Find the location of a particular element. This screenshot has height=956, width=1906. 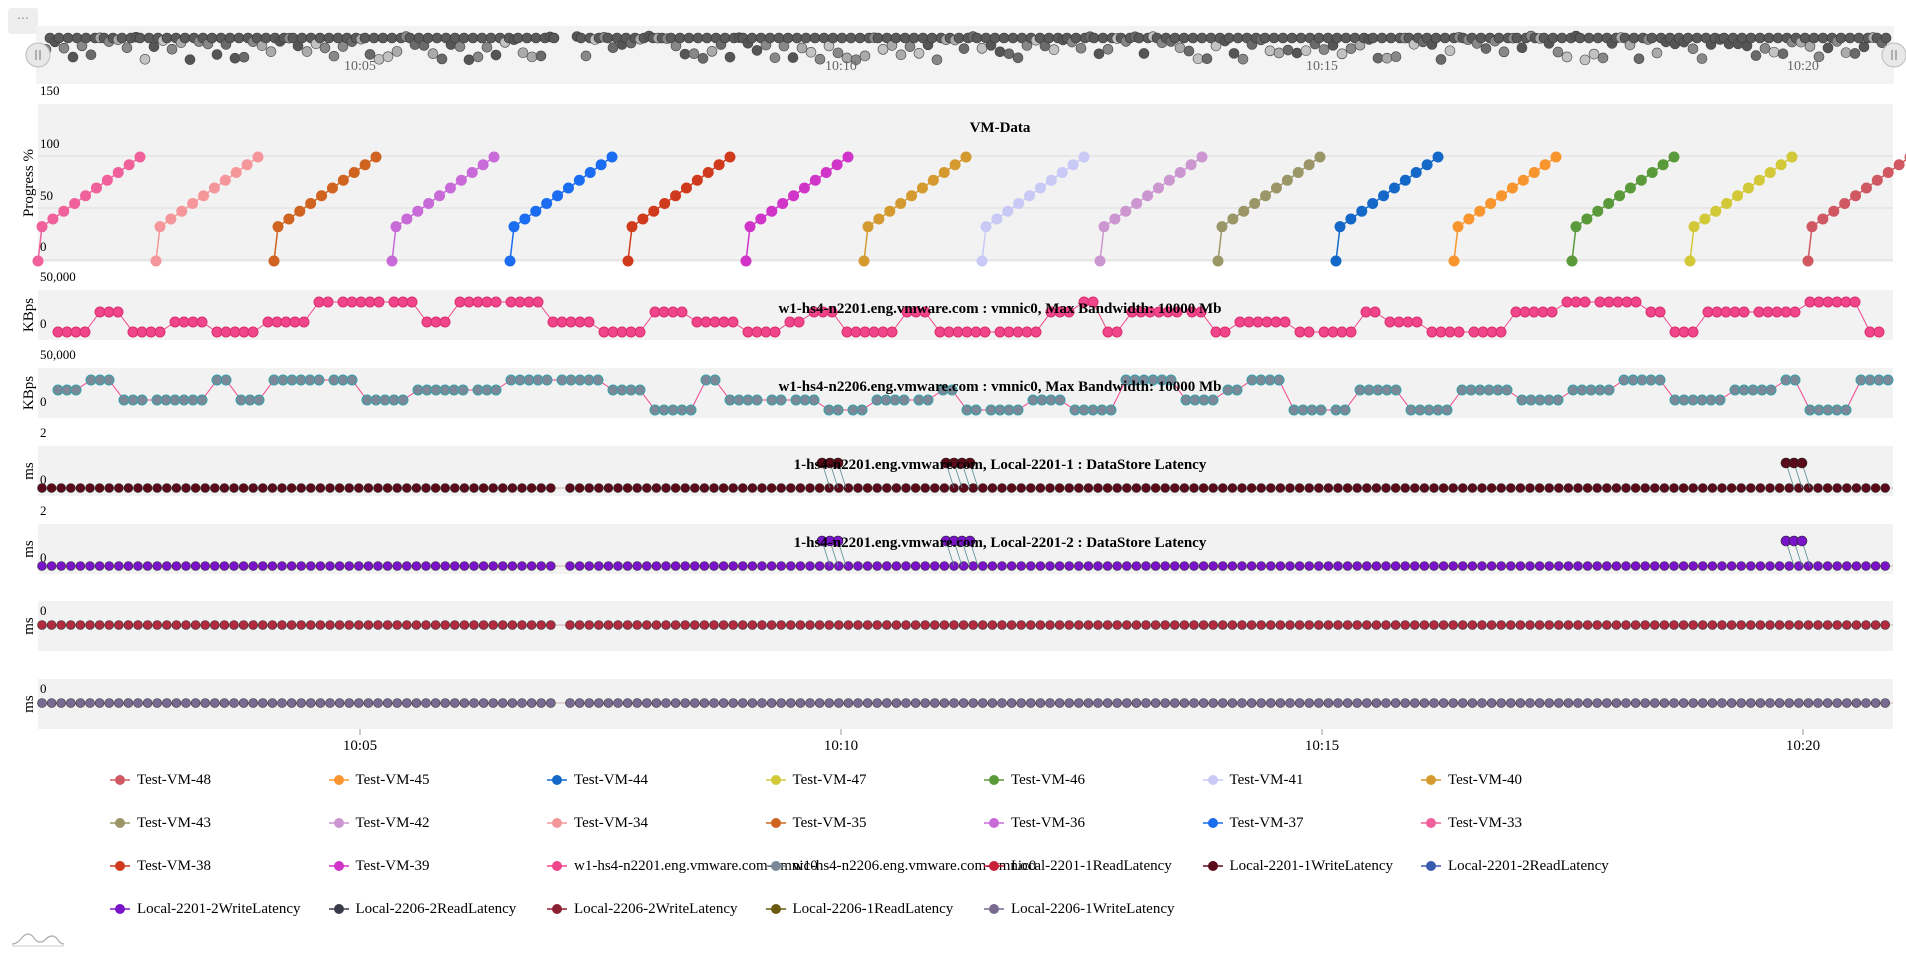

legend-item: Local-2206-2WriteLatency is located at coordinates (642, 909).